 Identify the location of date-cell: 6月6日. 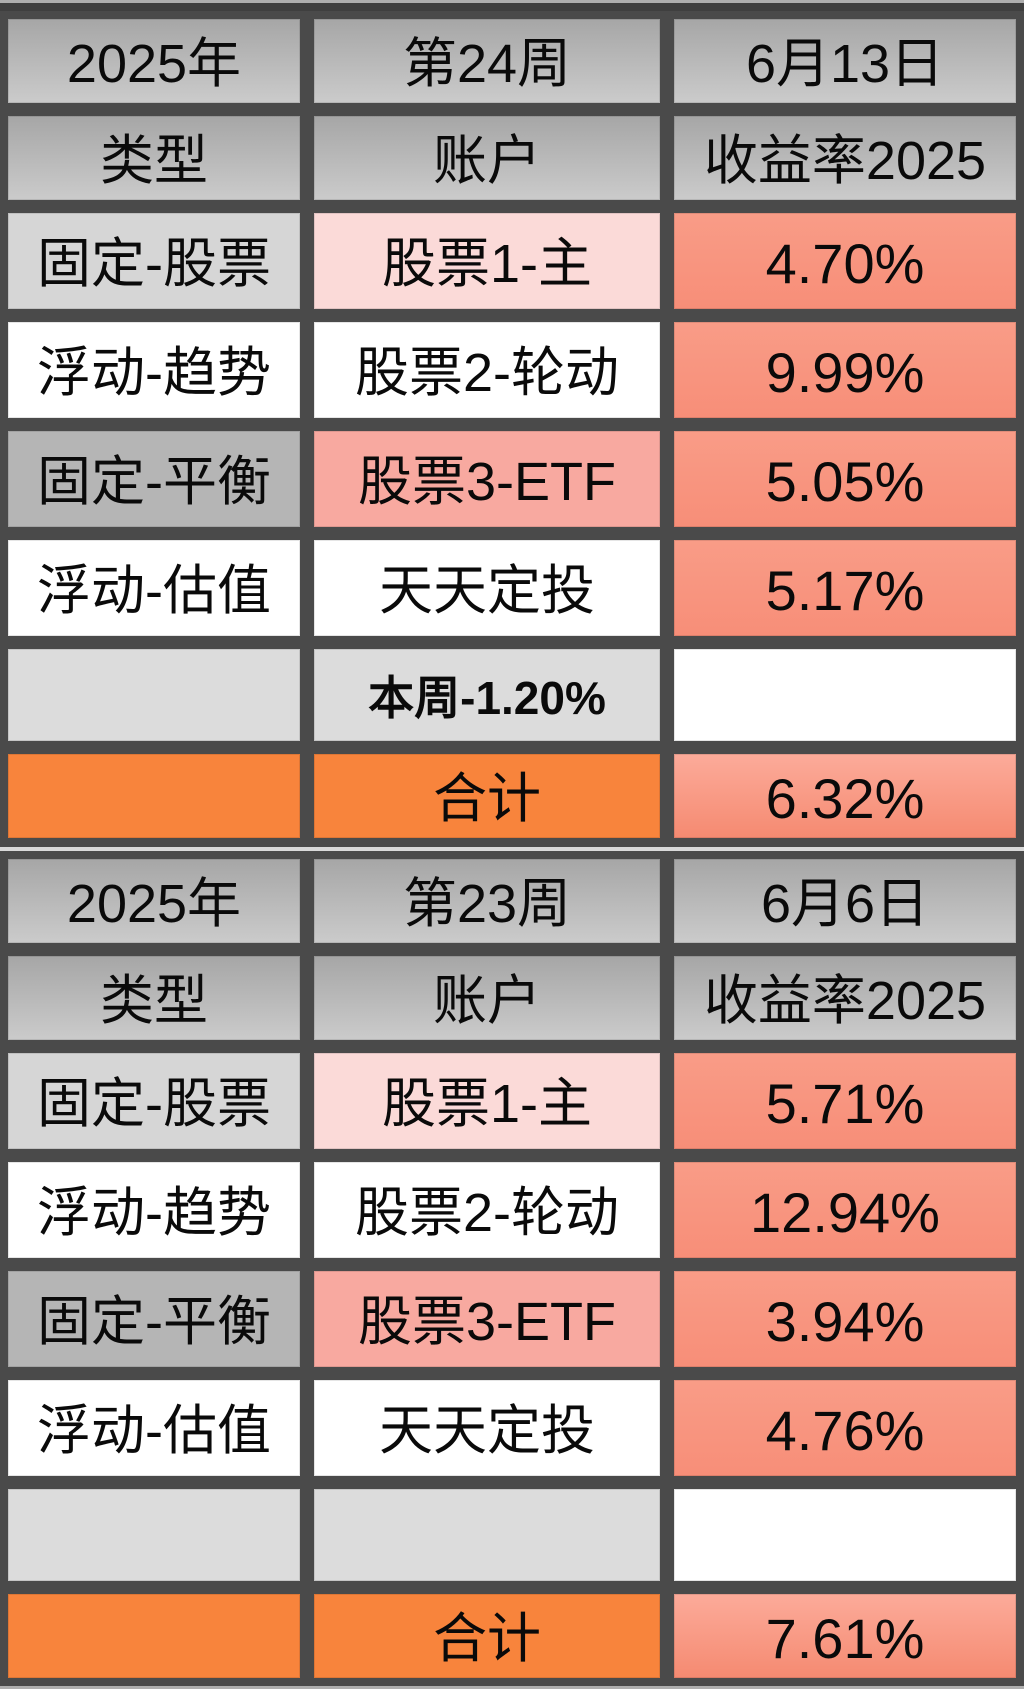
(845, 901).